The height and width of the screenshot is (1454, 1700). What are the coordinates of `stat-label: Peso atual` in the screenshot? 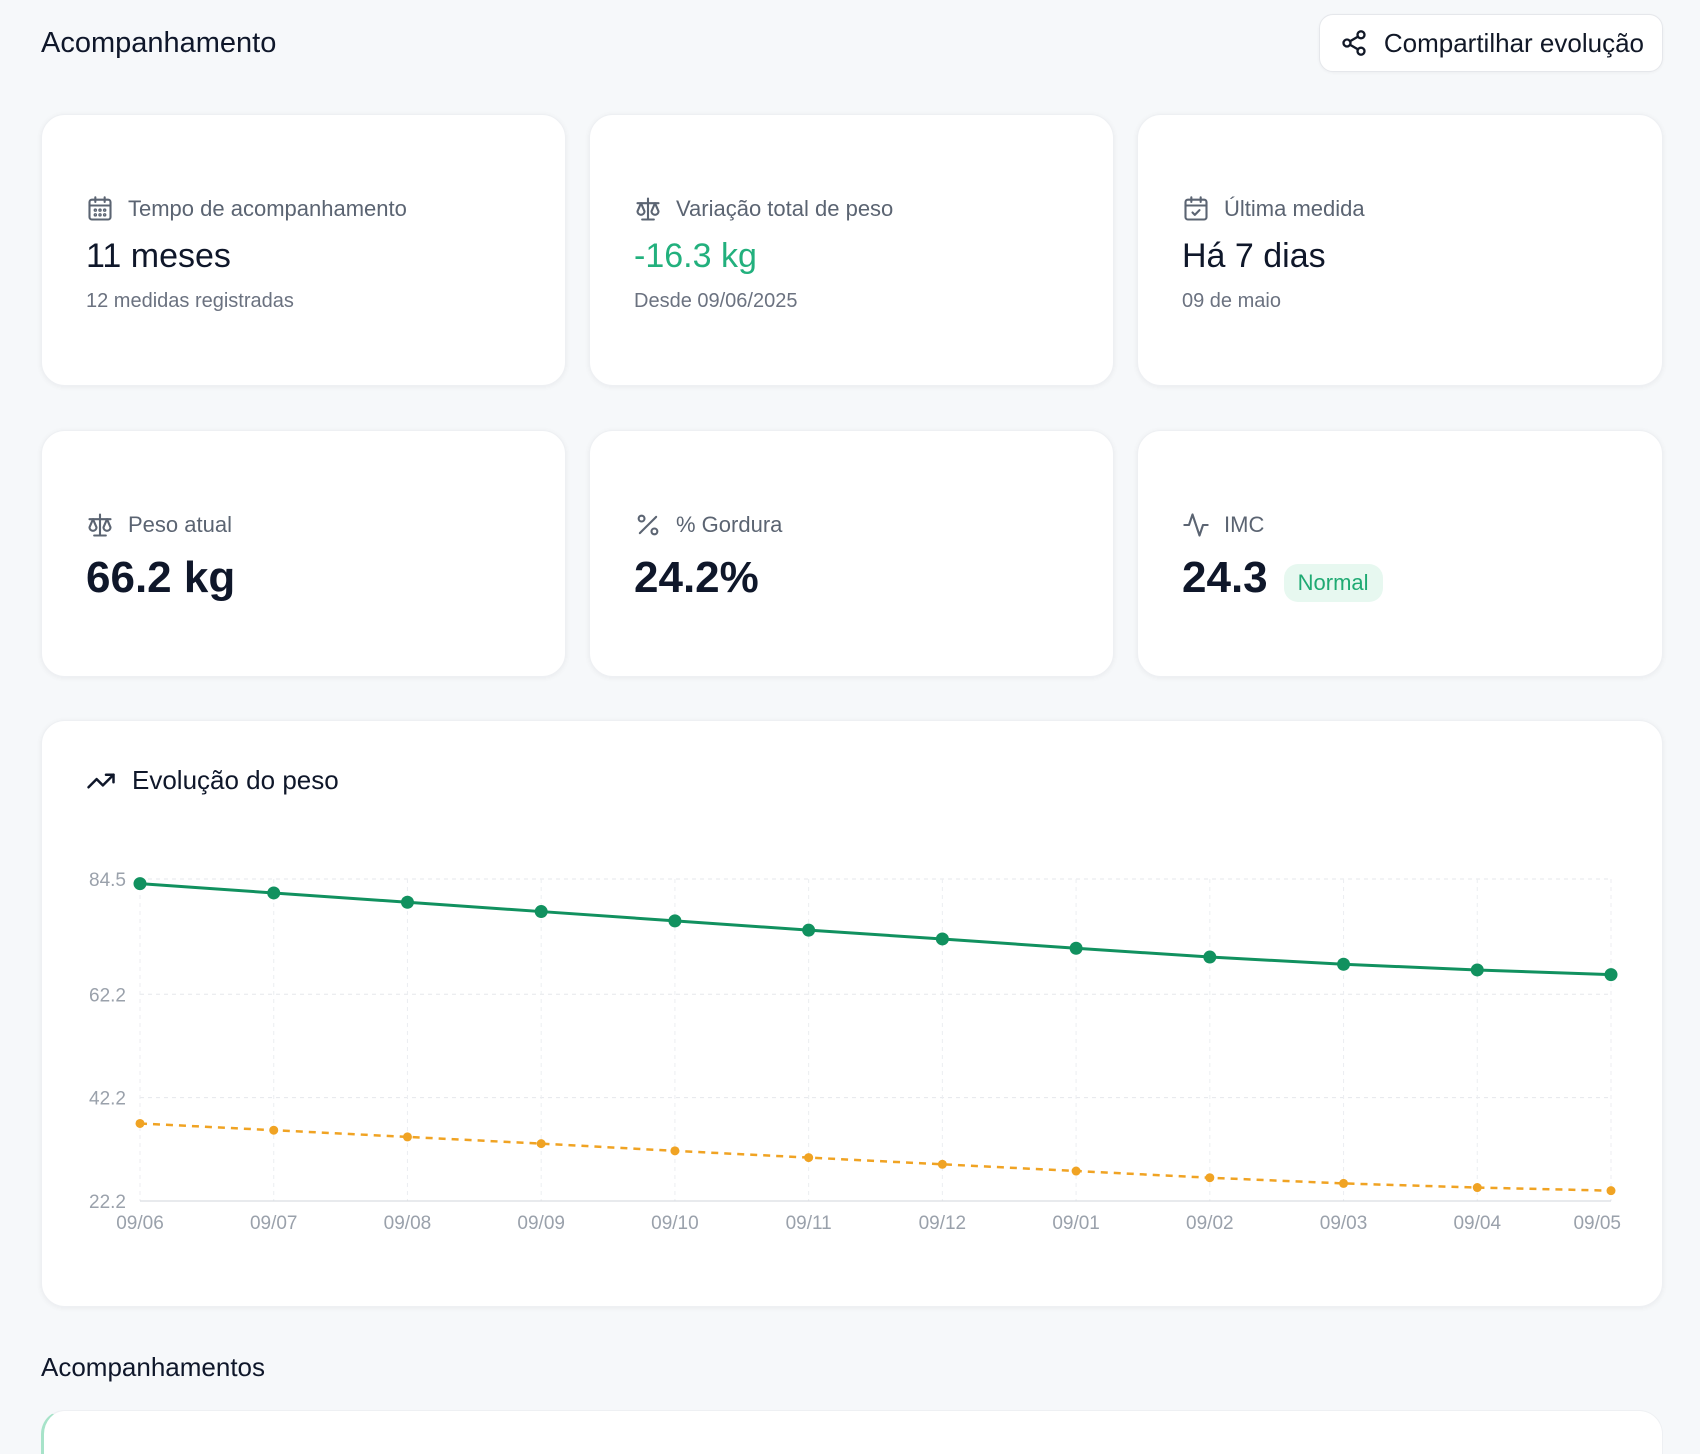 It's located at (180, 524).